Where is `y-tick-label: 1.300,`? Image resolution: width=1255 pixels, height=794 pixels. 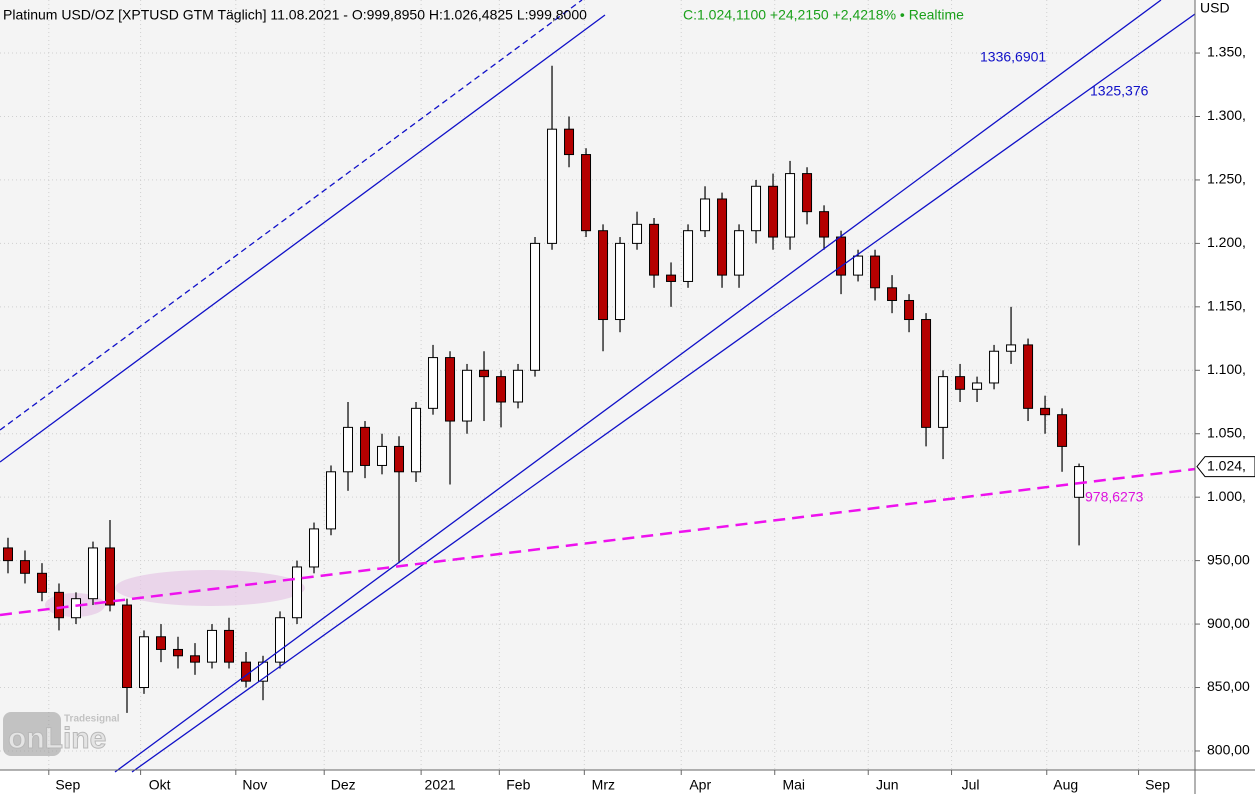 y-tick-label: 1.300, is located at coordinates (1226, 115).